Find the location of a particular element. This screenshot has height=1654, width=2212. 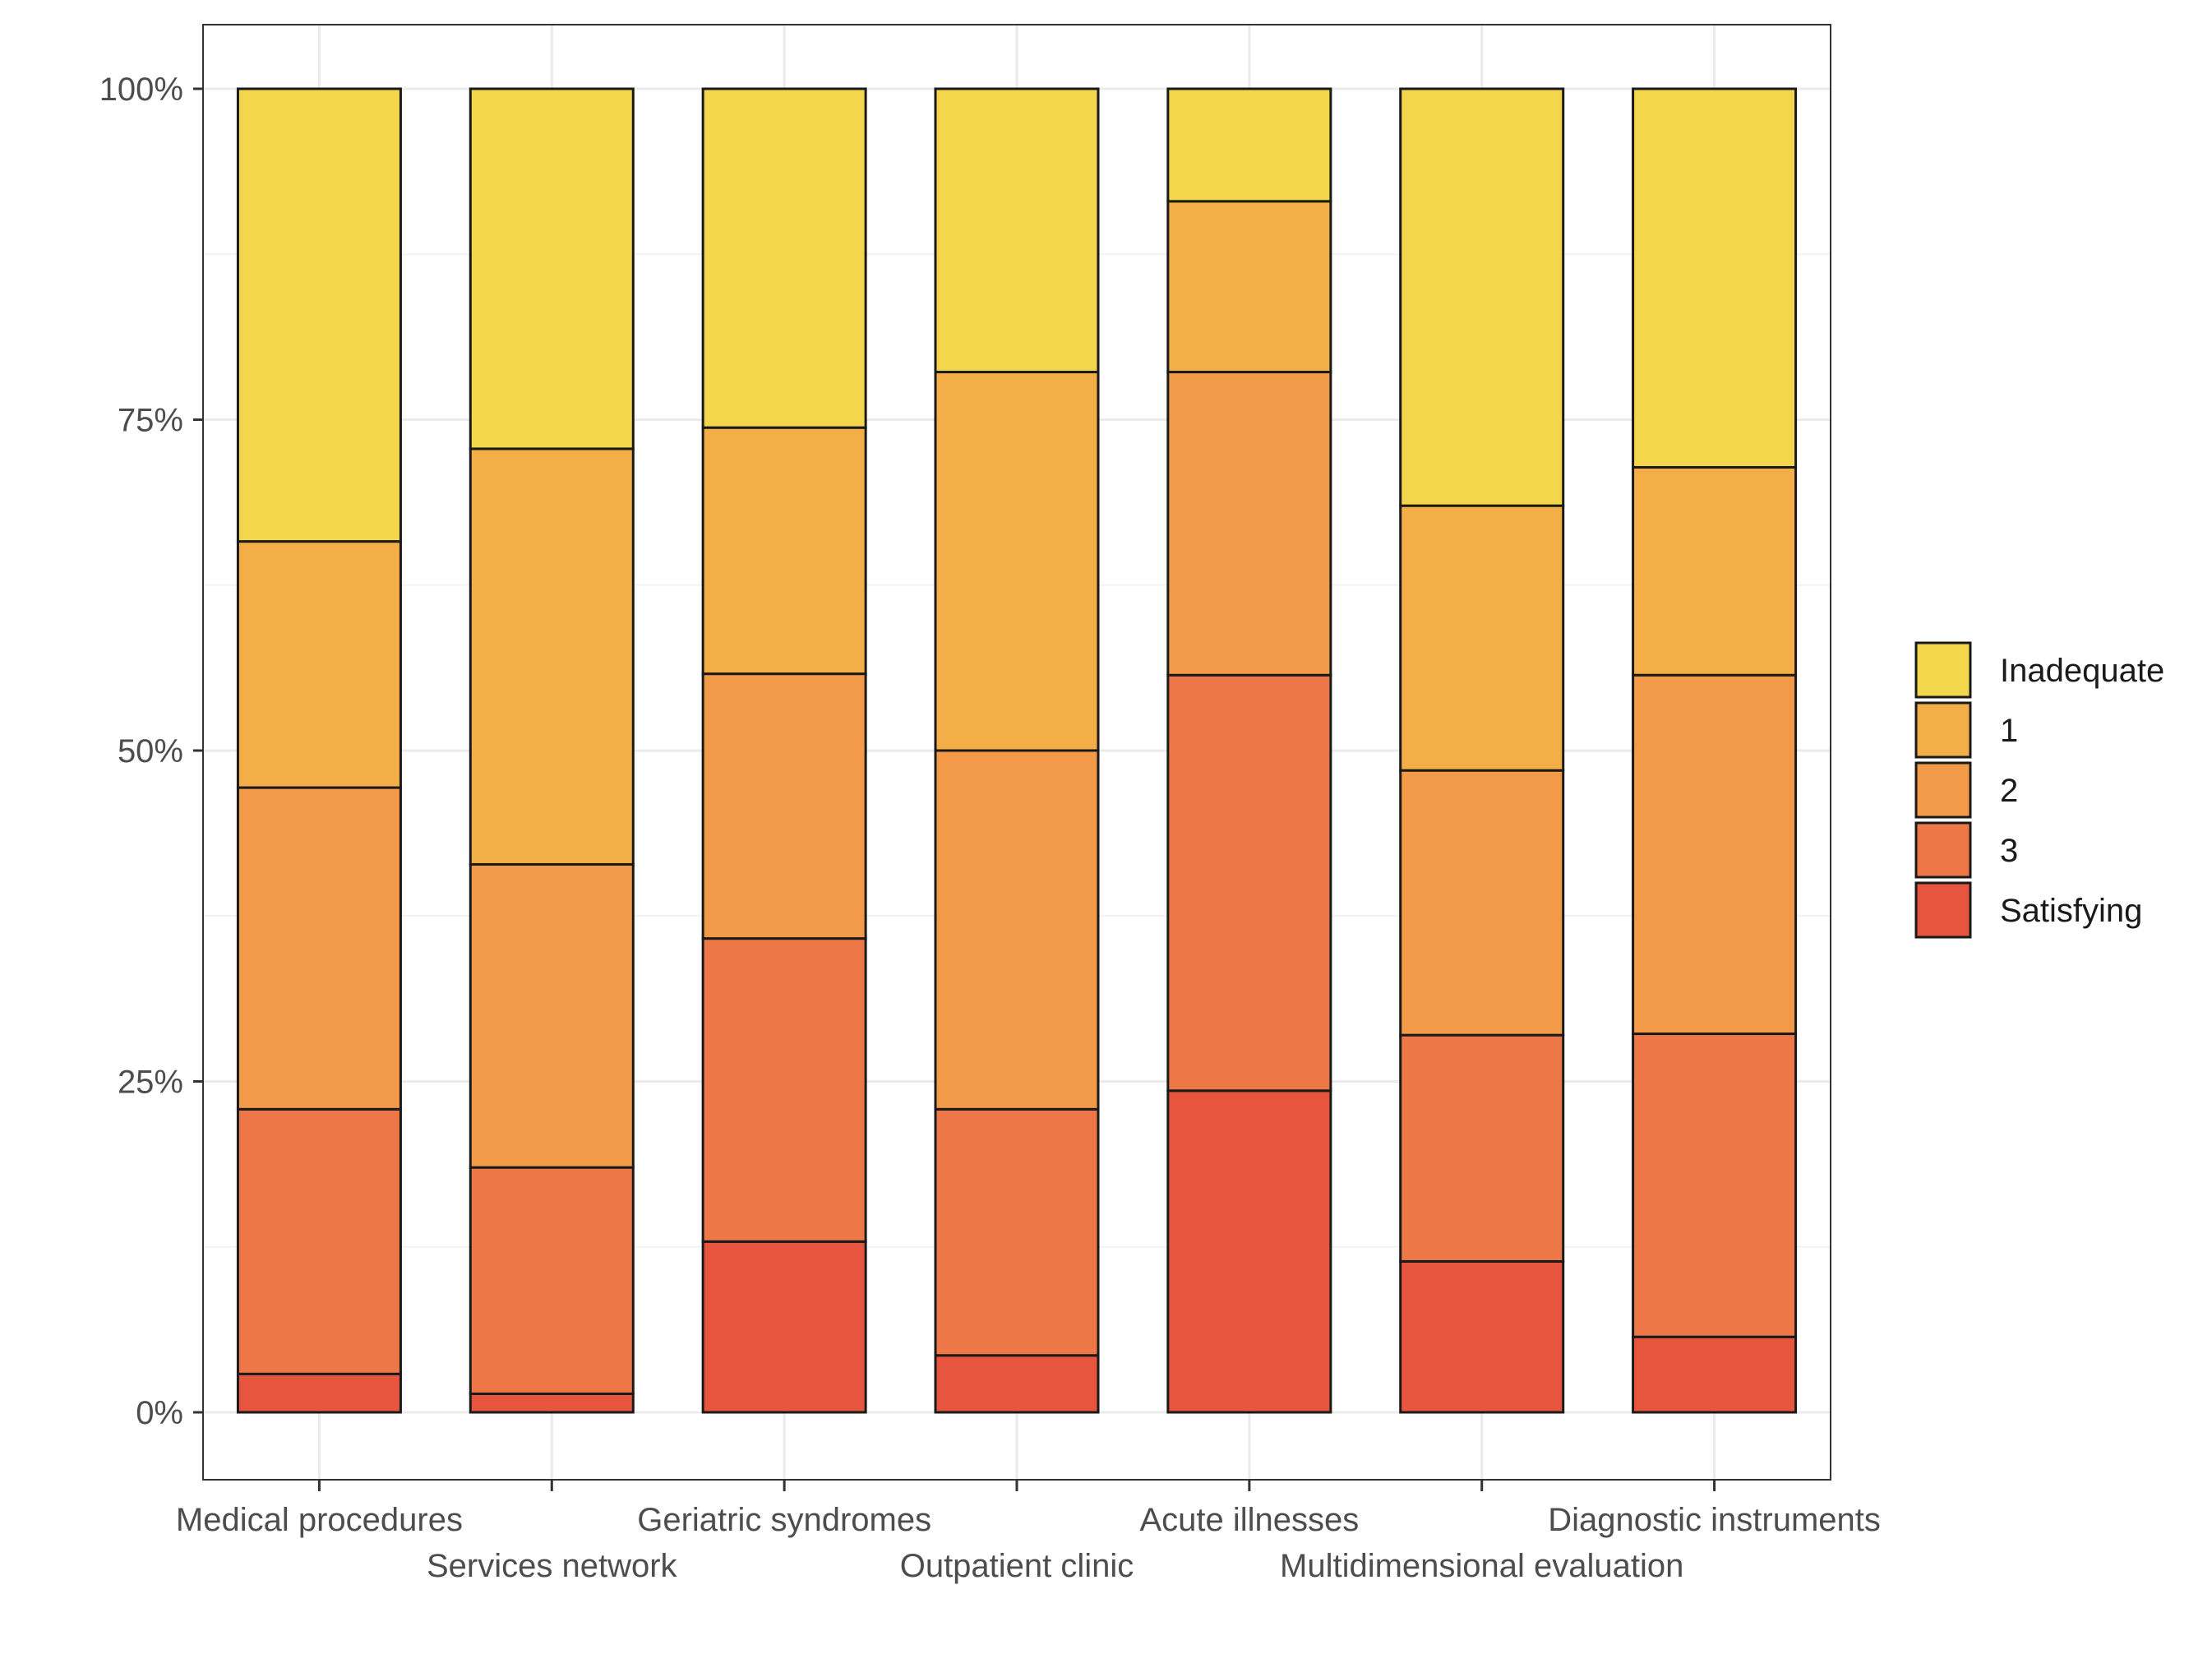

legend-label: 1 is located at coordinates (2009, 731).